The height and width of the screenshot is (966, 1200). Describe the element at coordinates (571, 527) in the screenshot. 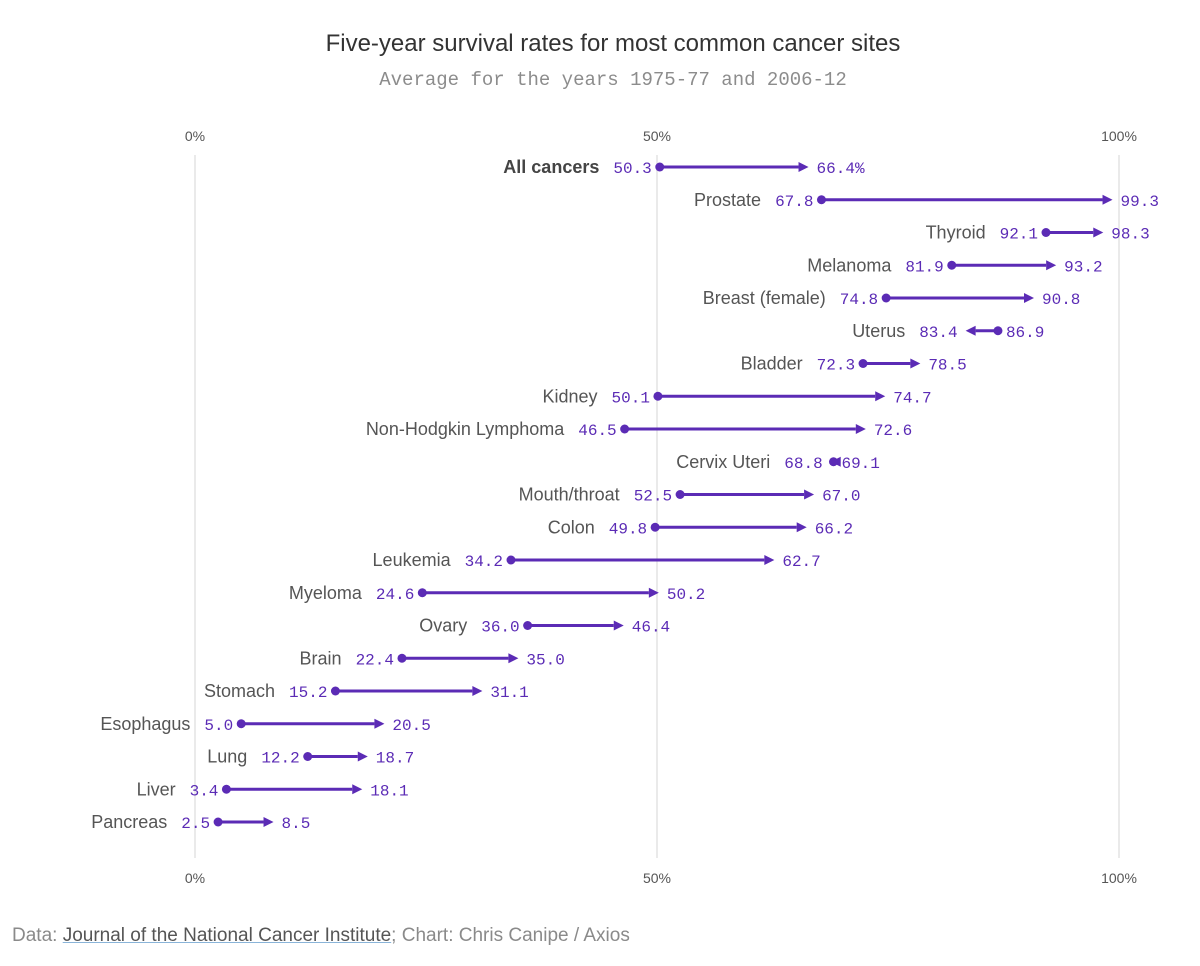

I see `category-label: Colon` at that location.